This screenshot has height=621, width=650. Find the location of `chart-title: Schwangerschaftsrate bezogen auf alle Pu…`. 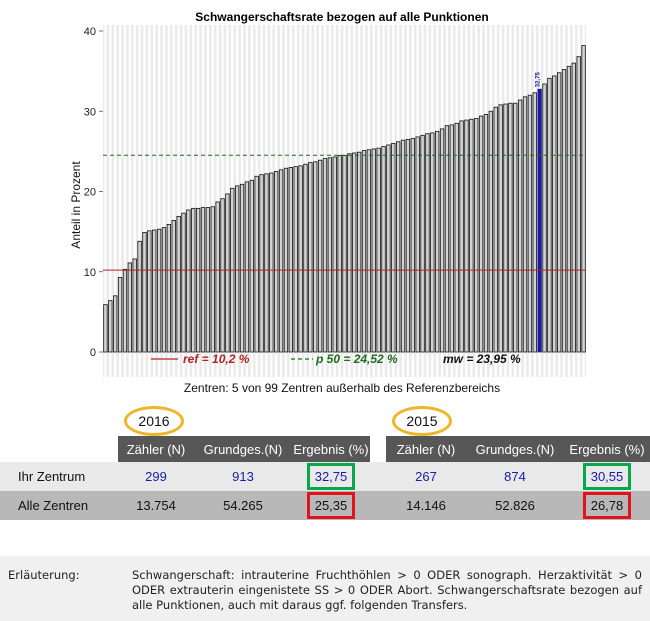

chart-title: Schwangerschaftsrate bezogen auf alle Pu… is located at coordinates (341, 17).